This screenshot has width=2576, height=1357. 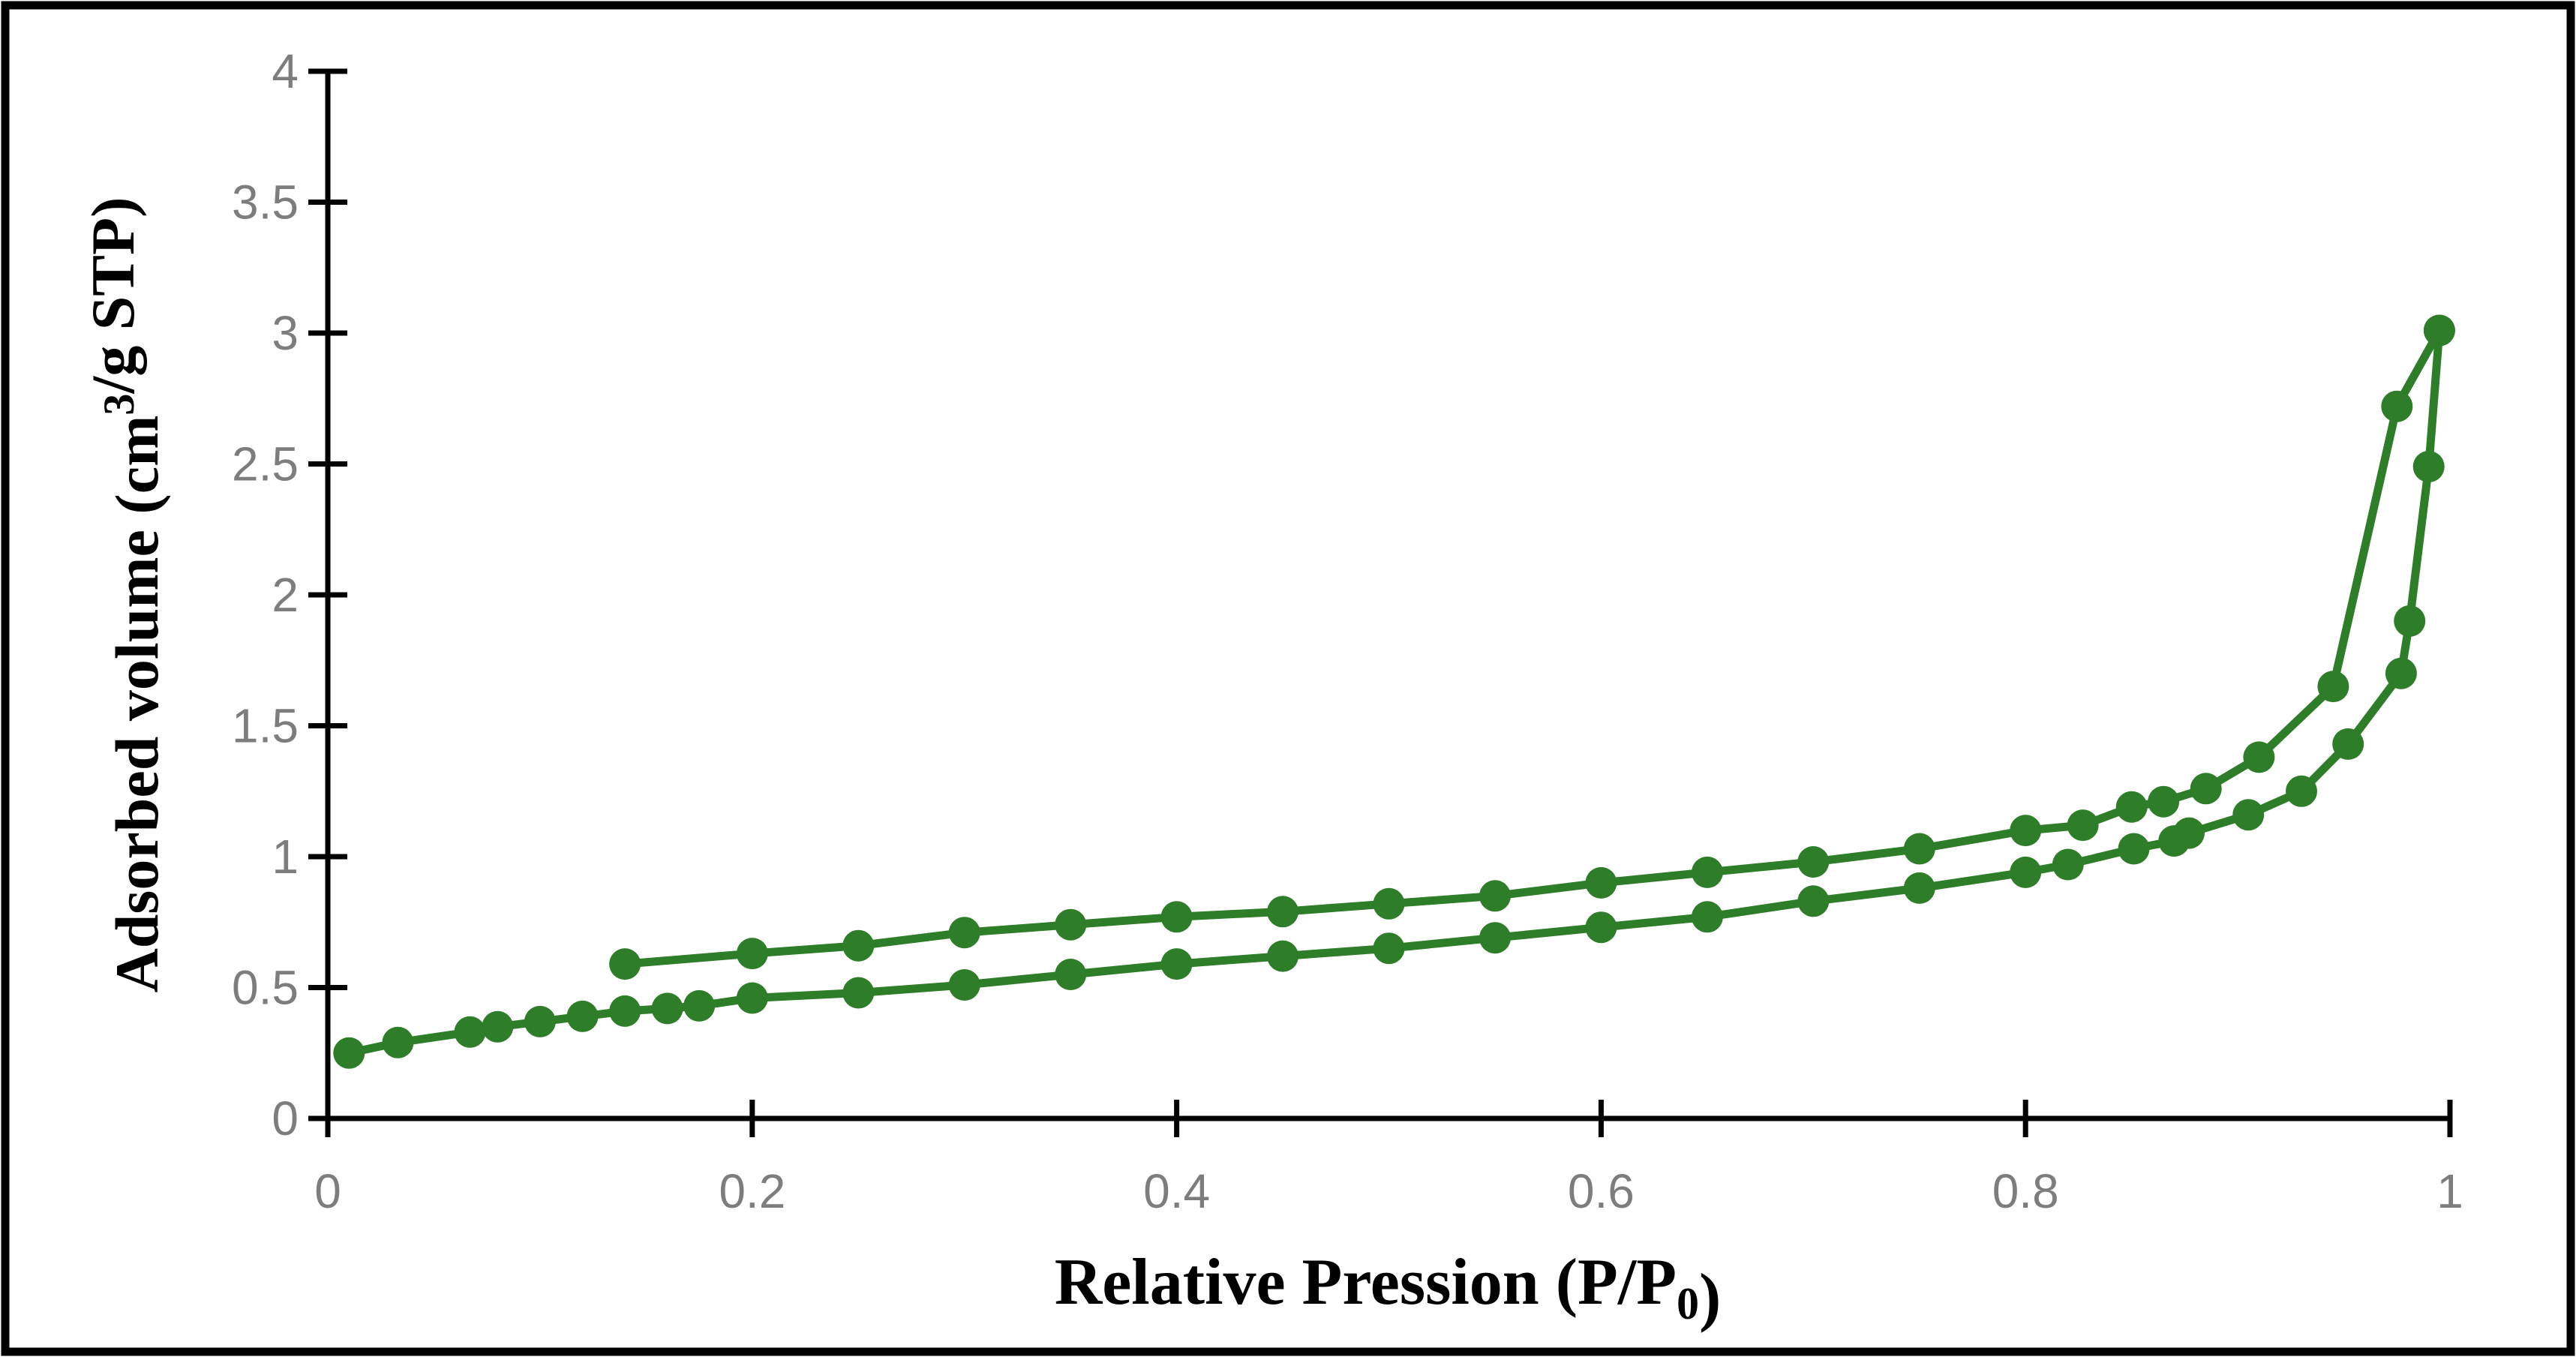 I want to click on x-axis-title: Relative Pression (P/P0), so click(x=1388, y=1290).